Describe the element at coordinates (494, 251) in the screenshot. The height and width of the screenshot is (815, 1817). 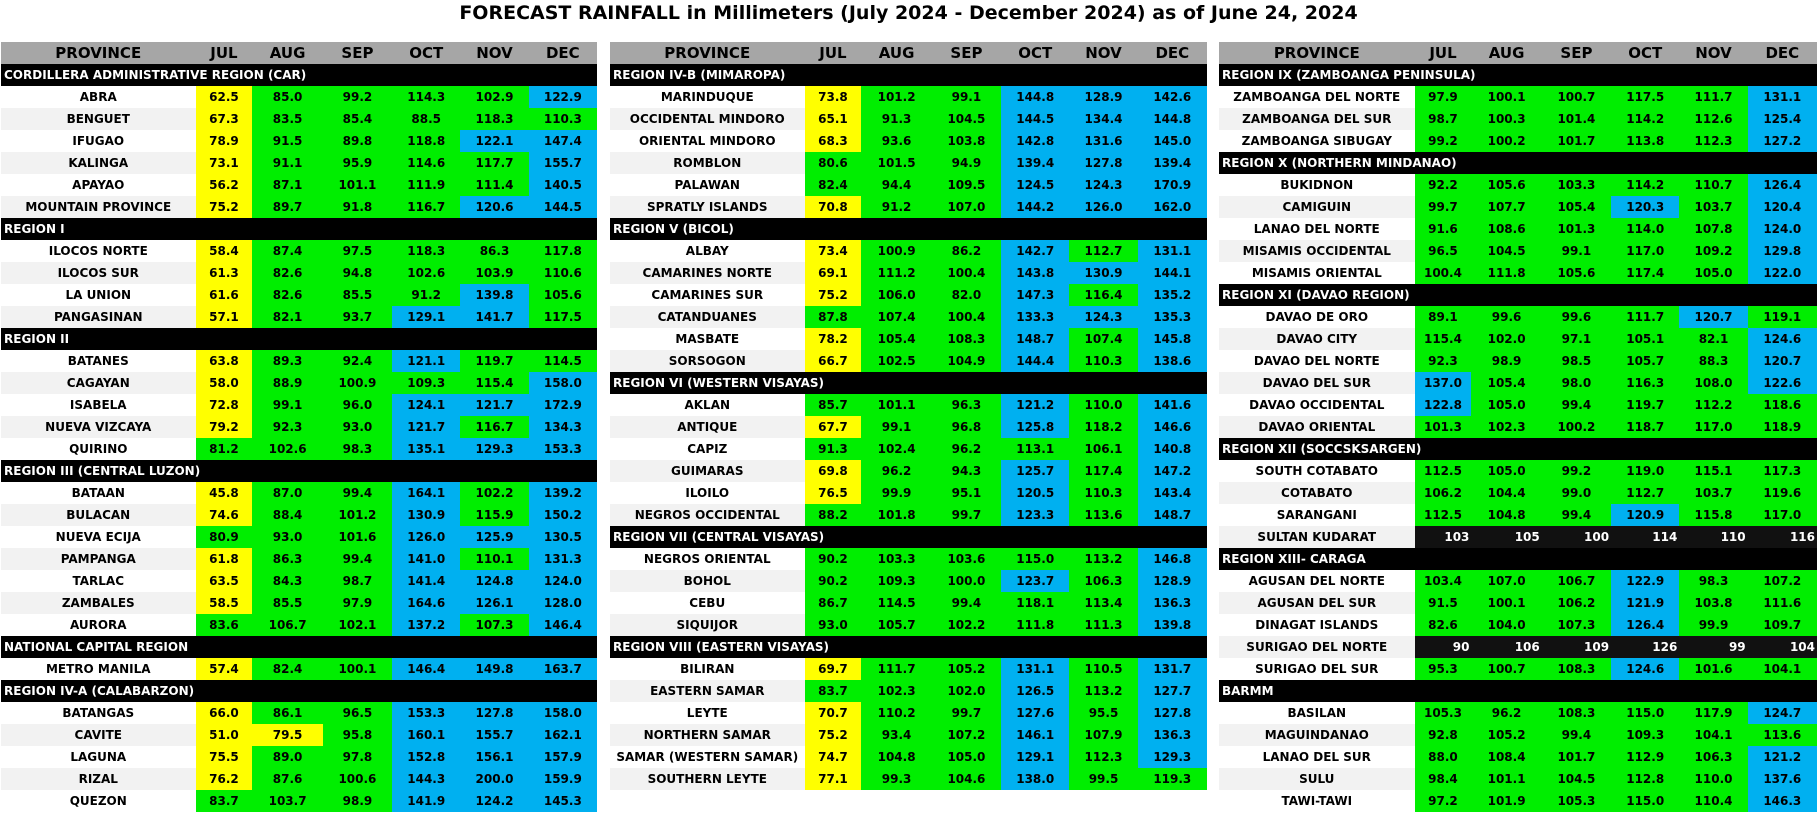
I see `rainfall-value-nov: 86.3` at that location.